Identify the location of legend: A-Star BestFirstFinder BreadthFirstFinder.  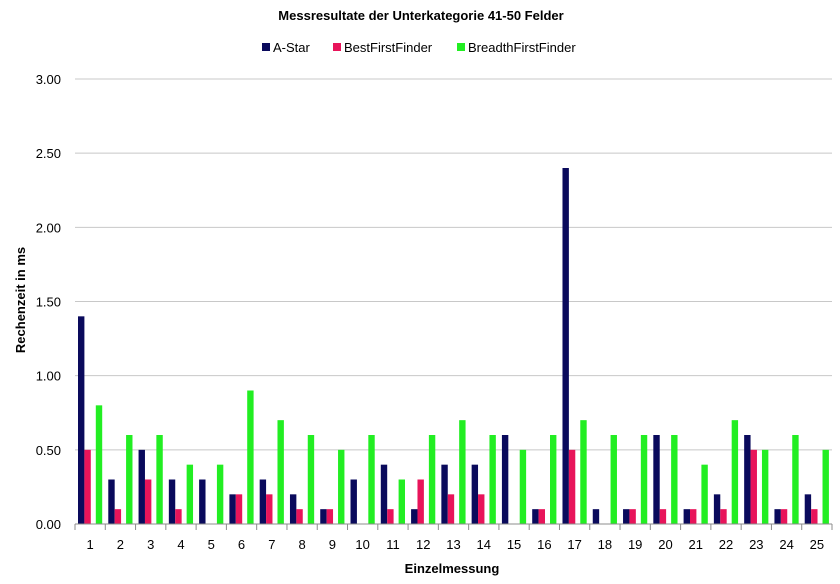
(419, 47).